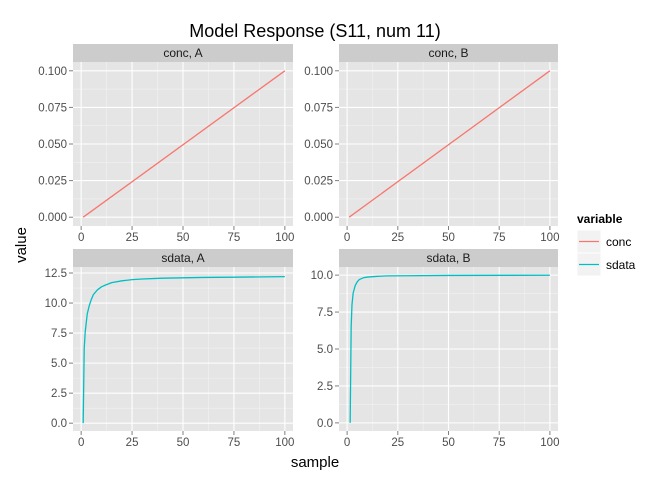  What do you see at coordinates (315, 462) in the screenshot?
I see `x-axis-title: sample` at bounding box center [315, 462].